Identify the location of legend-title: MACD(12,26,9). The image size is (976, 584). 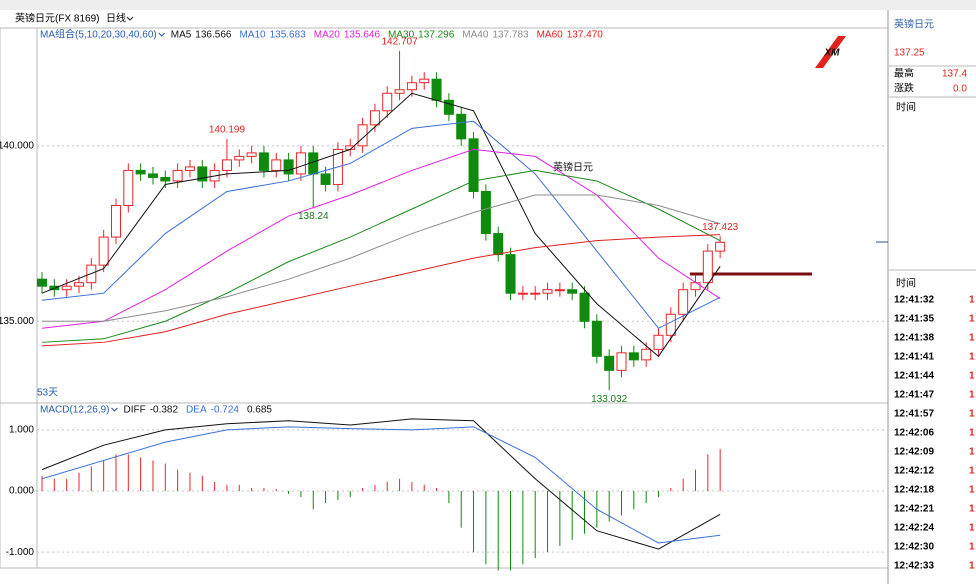
(74, 410).